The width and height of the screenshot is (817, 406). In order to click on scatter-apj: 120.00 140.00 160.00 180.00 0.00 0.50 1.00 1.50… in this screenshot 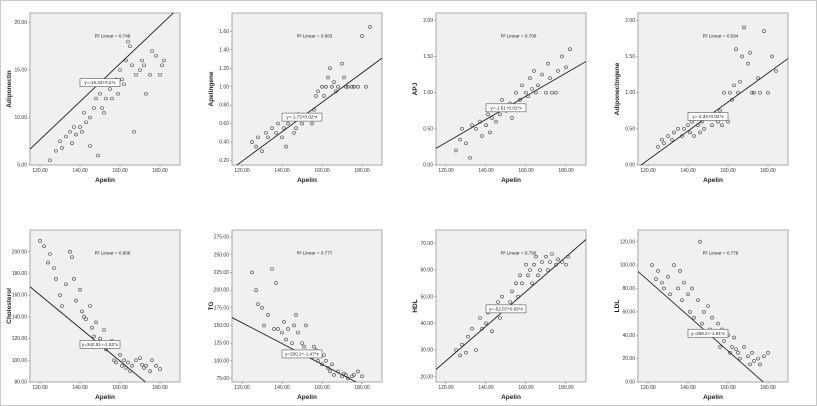, I will do `click(502, 97)`.